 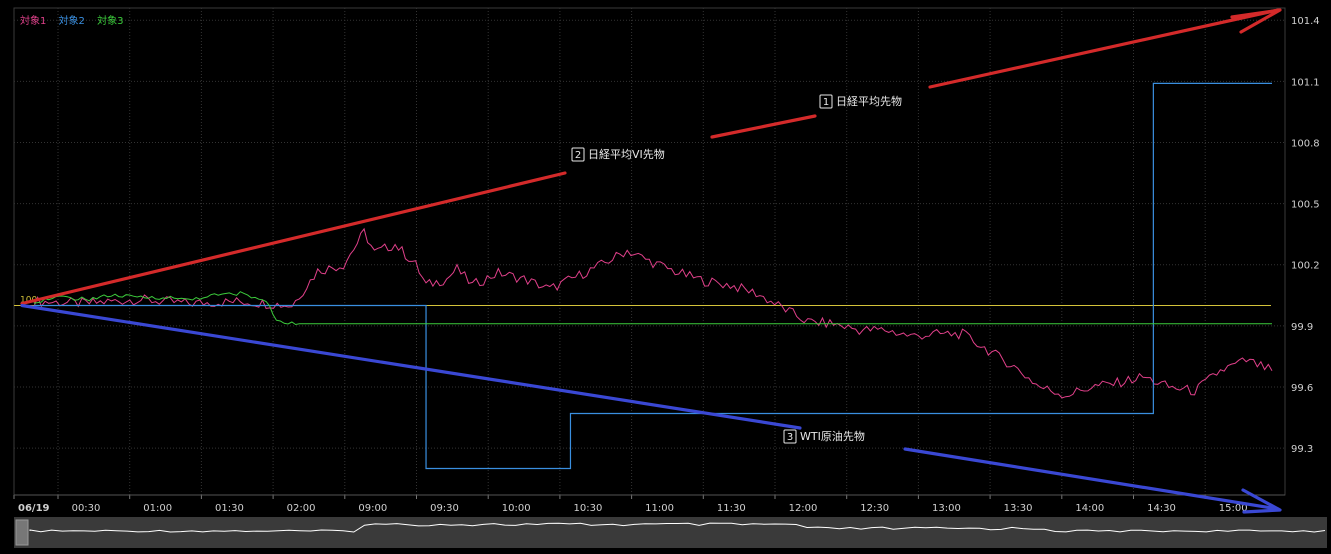 What do you see at coordinates (1305, 21) in the screenshot?
I see `y-tick-label: 101.4` at bounding box center [1305, 21].